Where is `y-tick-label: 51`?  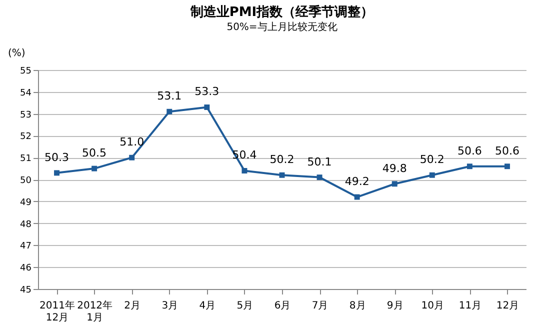
y-tick-label: 51 is located at coordinates (26, 159).